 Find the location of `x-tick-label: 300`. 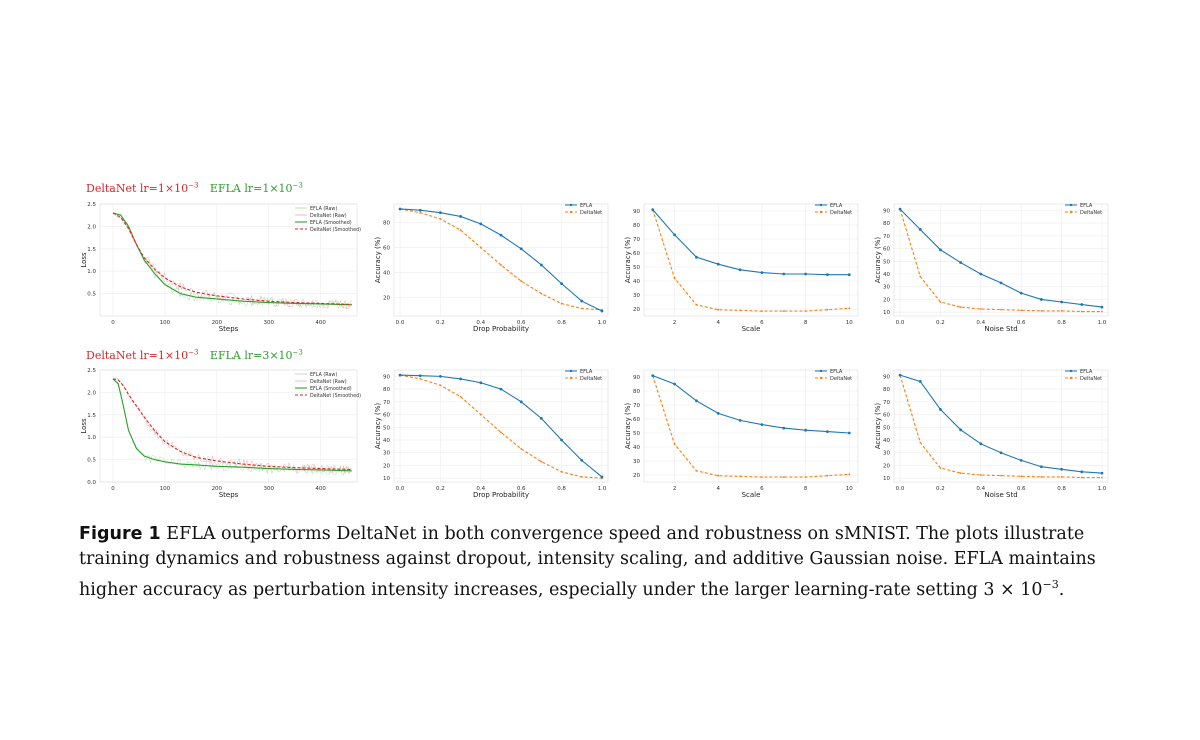

x-tick-label: 300 is located at coordinates (268, 489).